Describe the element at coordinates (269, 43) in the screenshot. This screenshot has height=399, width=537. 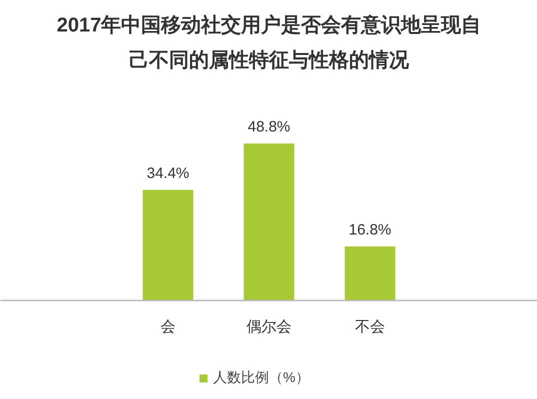
I see `chart-title: 2017年中国移动社交用户是否会有意识地呈现自己不同的属性特征与性格的情况` at that location.